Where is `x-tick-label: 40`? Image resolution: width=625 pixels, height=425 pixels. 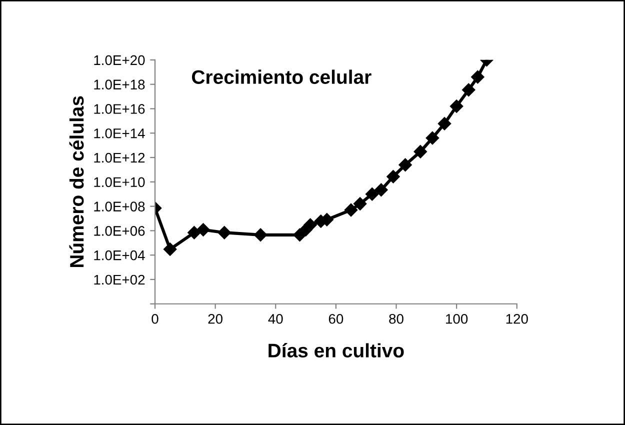
x-tick-label: 40 is located at coordinates (275, 319).